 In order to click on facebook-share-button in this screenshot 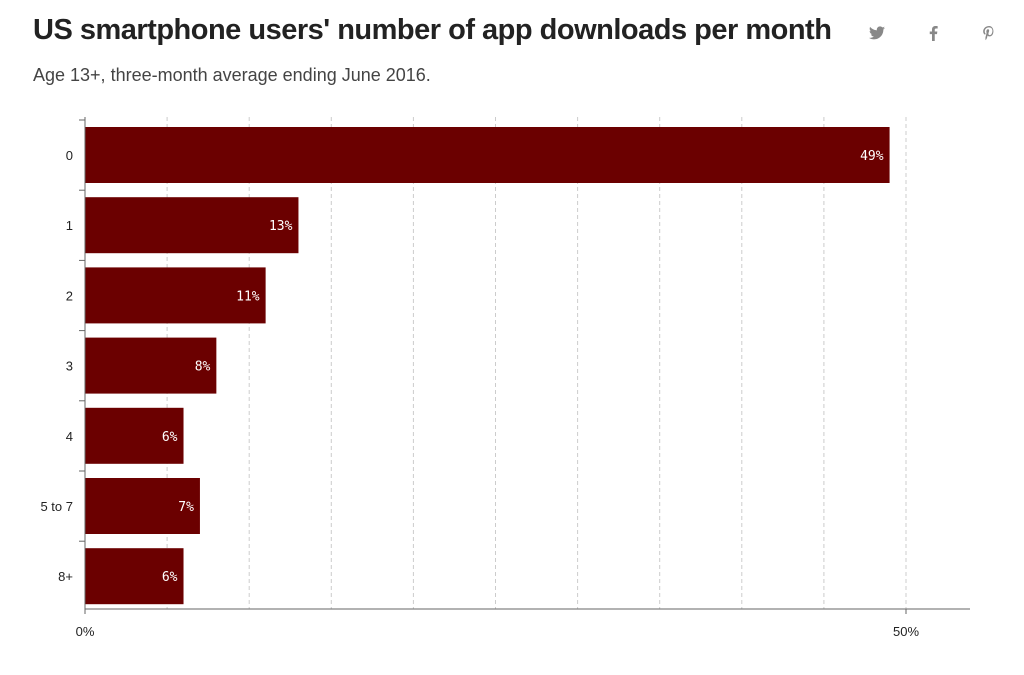, I will do `click(933, 33)`.